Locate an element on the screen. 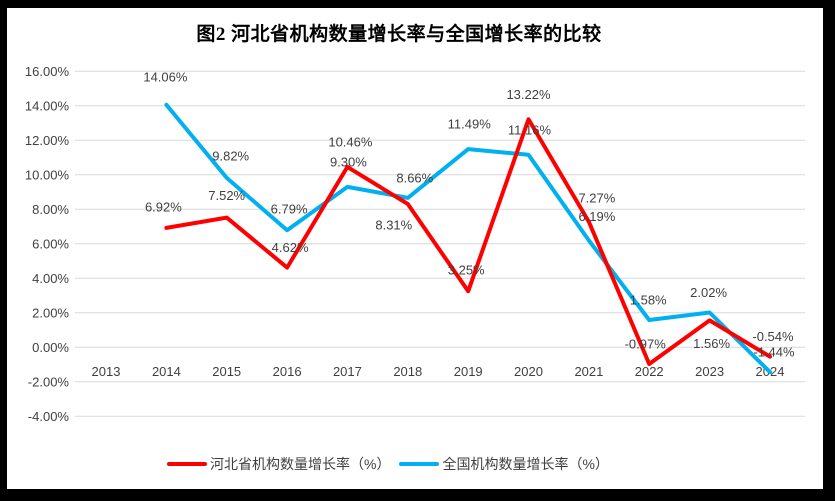 This screenshot has width=835, height=501. data-label-hebei: 7.27% is located at coordinates (596, 197).